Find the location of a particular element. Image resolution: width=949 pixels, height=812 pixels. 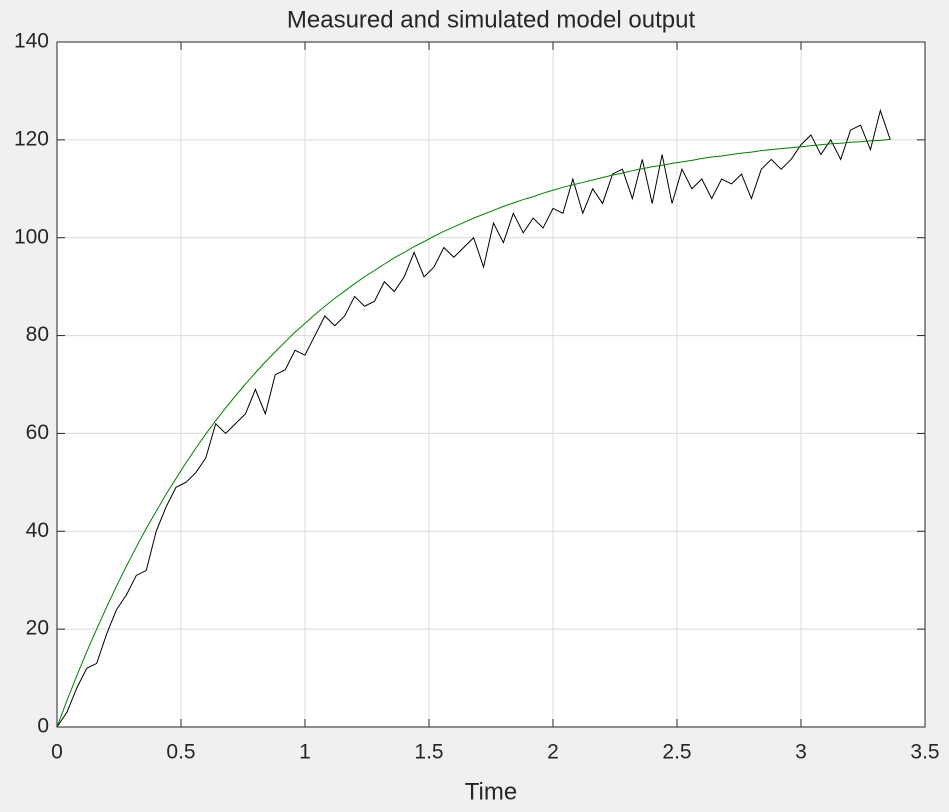

y-tick-label: 100 is located at coordinates (31, 236).